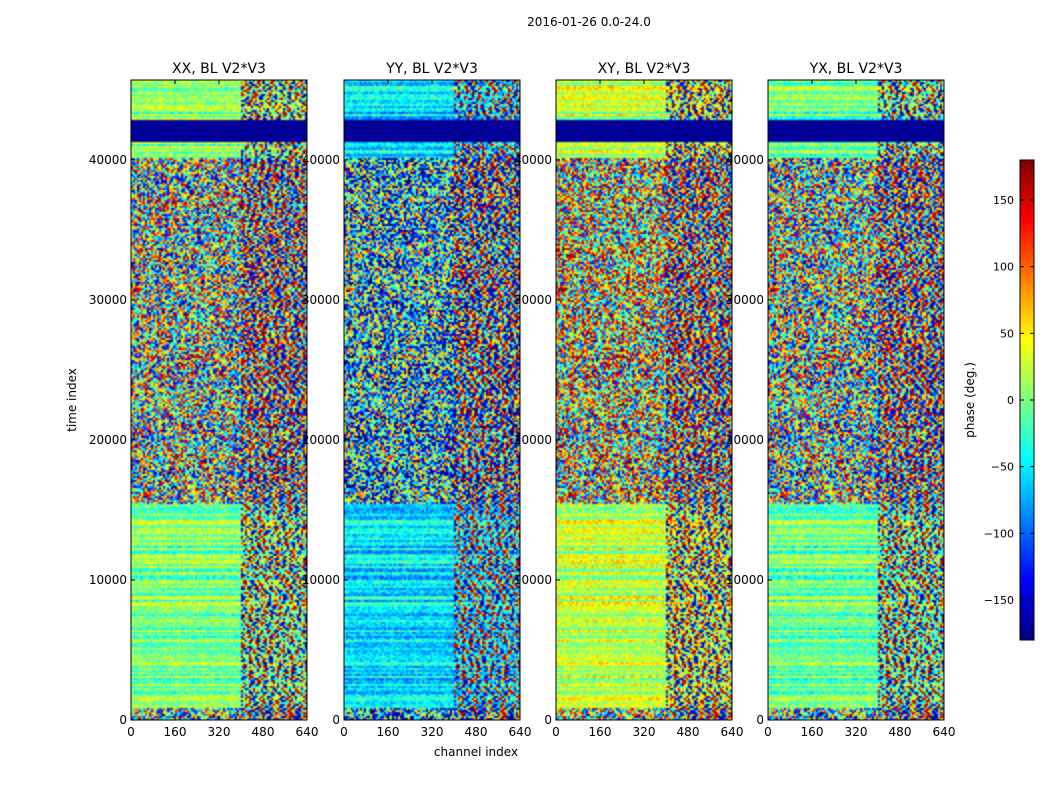  I want to click on colorbar-ticks: 150 100 50 0 −50 −100 −150, so click(1009, 400).